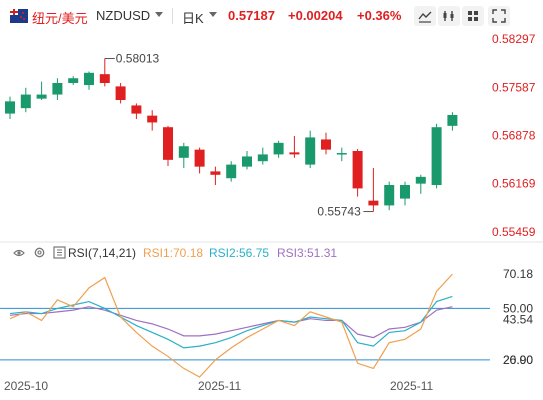 The height and width of the screenshot is (400, 543). Describe the element at coordinates (514, 184) in the screenshot. I see `price-tick-label: 0.56169` at that location.